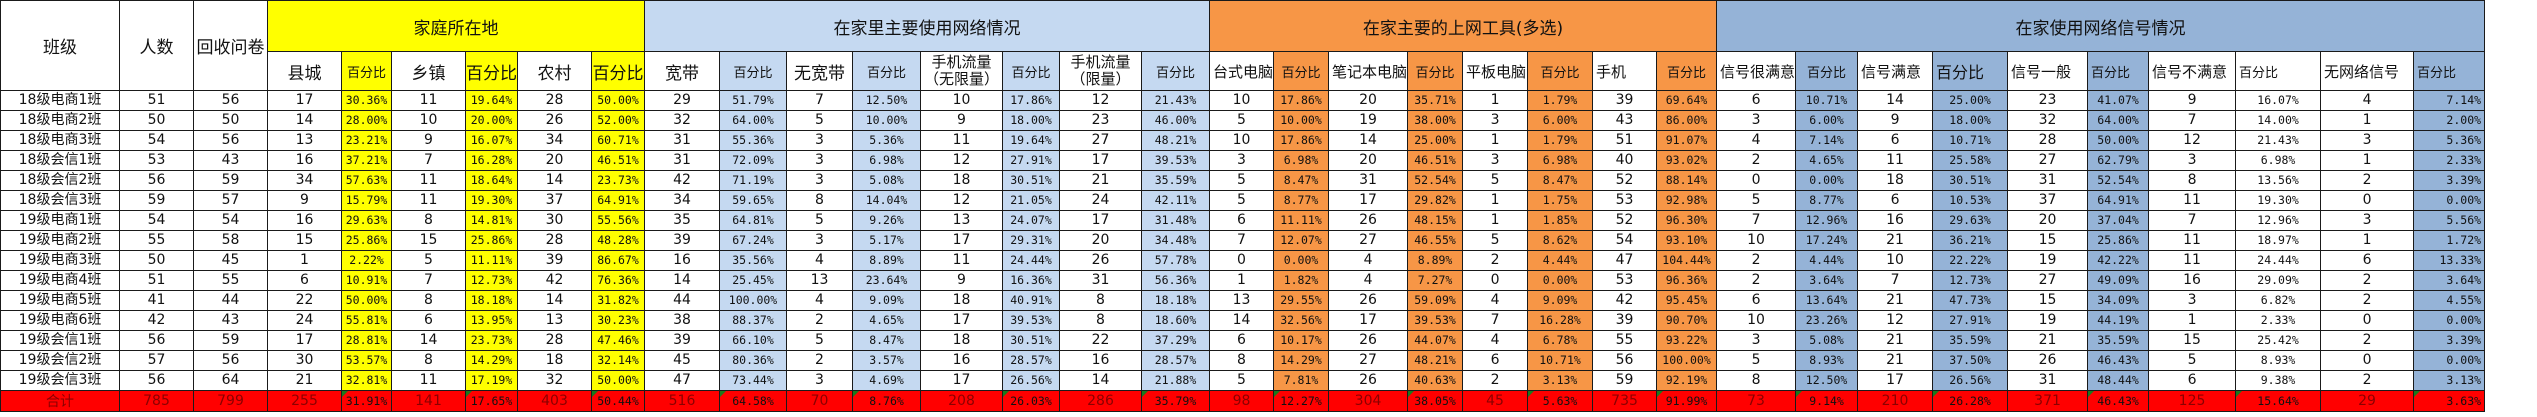  What do you see at coordinates (1625, 160) in the screenshot?
I see `cell-count: 40` at bounding box center [1625, 160].